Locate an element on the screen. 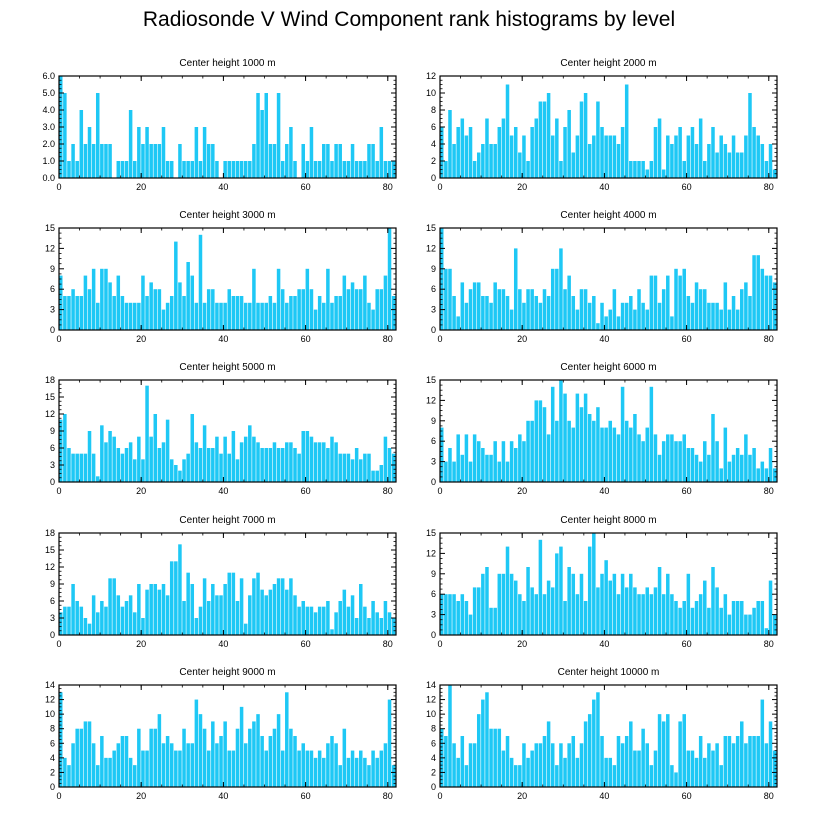  panel-8: Center height 8000 m 0 20 40 60 80 0 3 6 9 12 15 is located at coordinates (602, 582).